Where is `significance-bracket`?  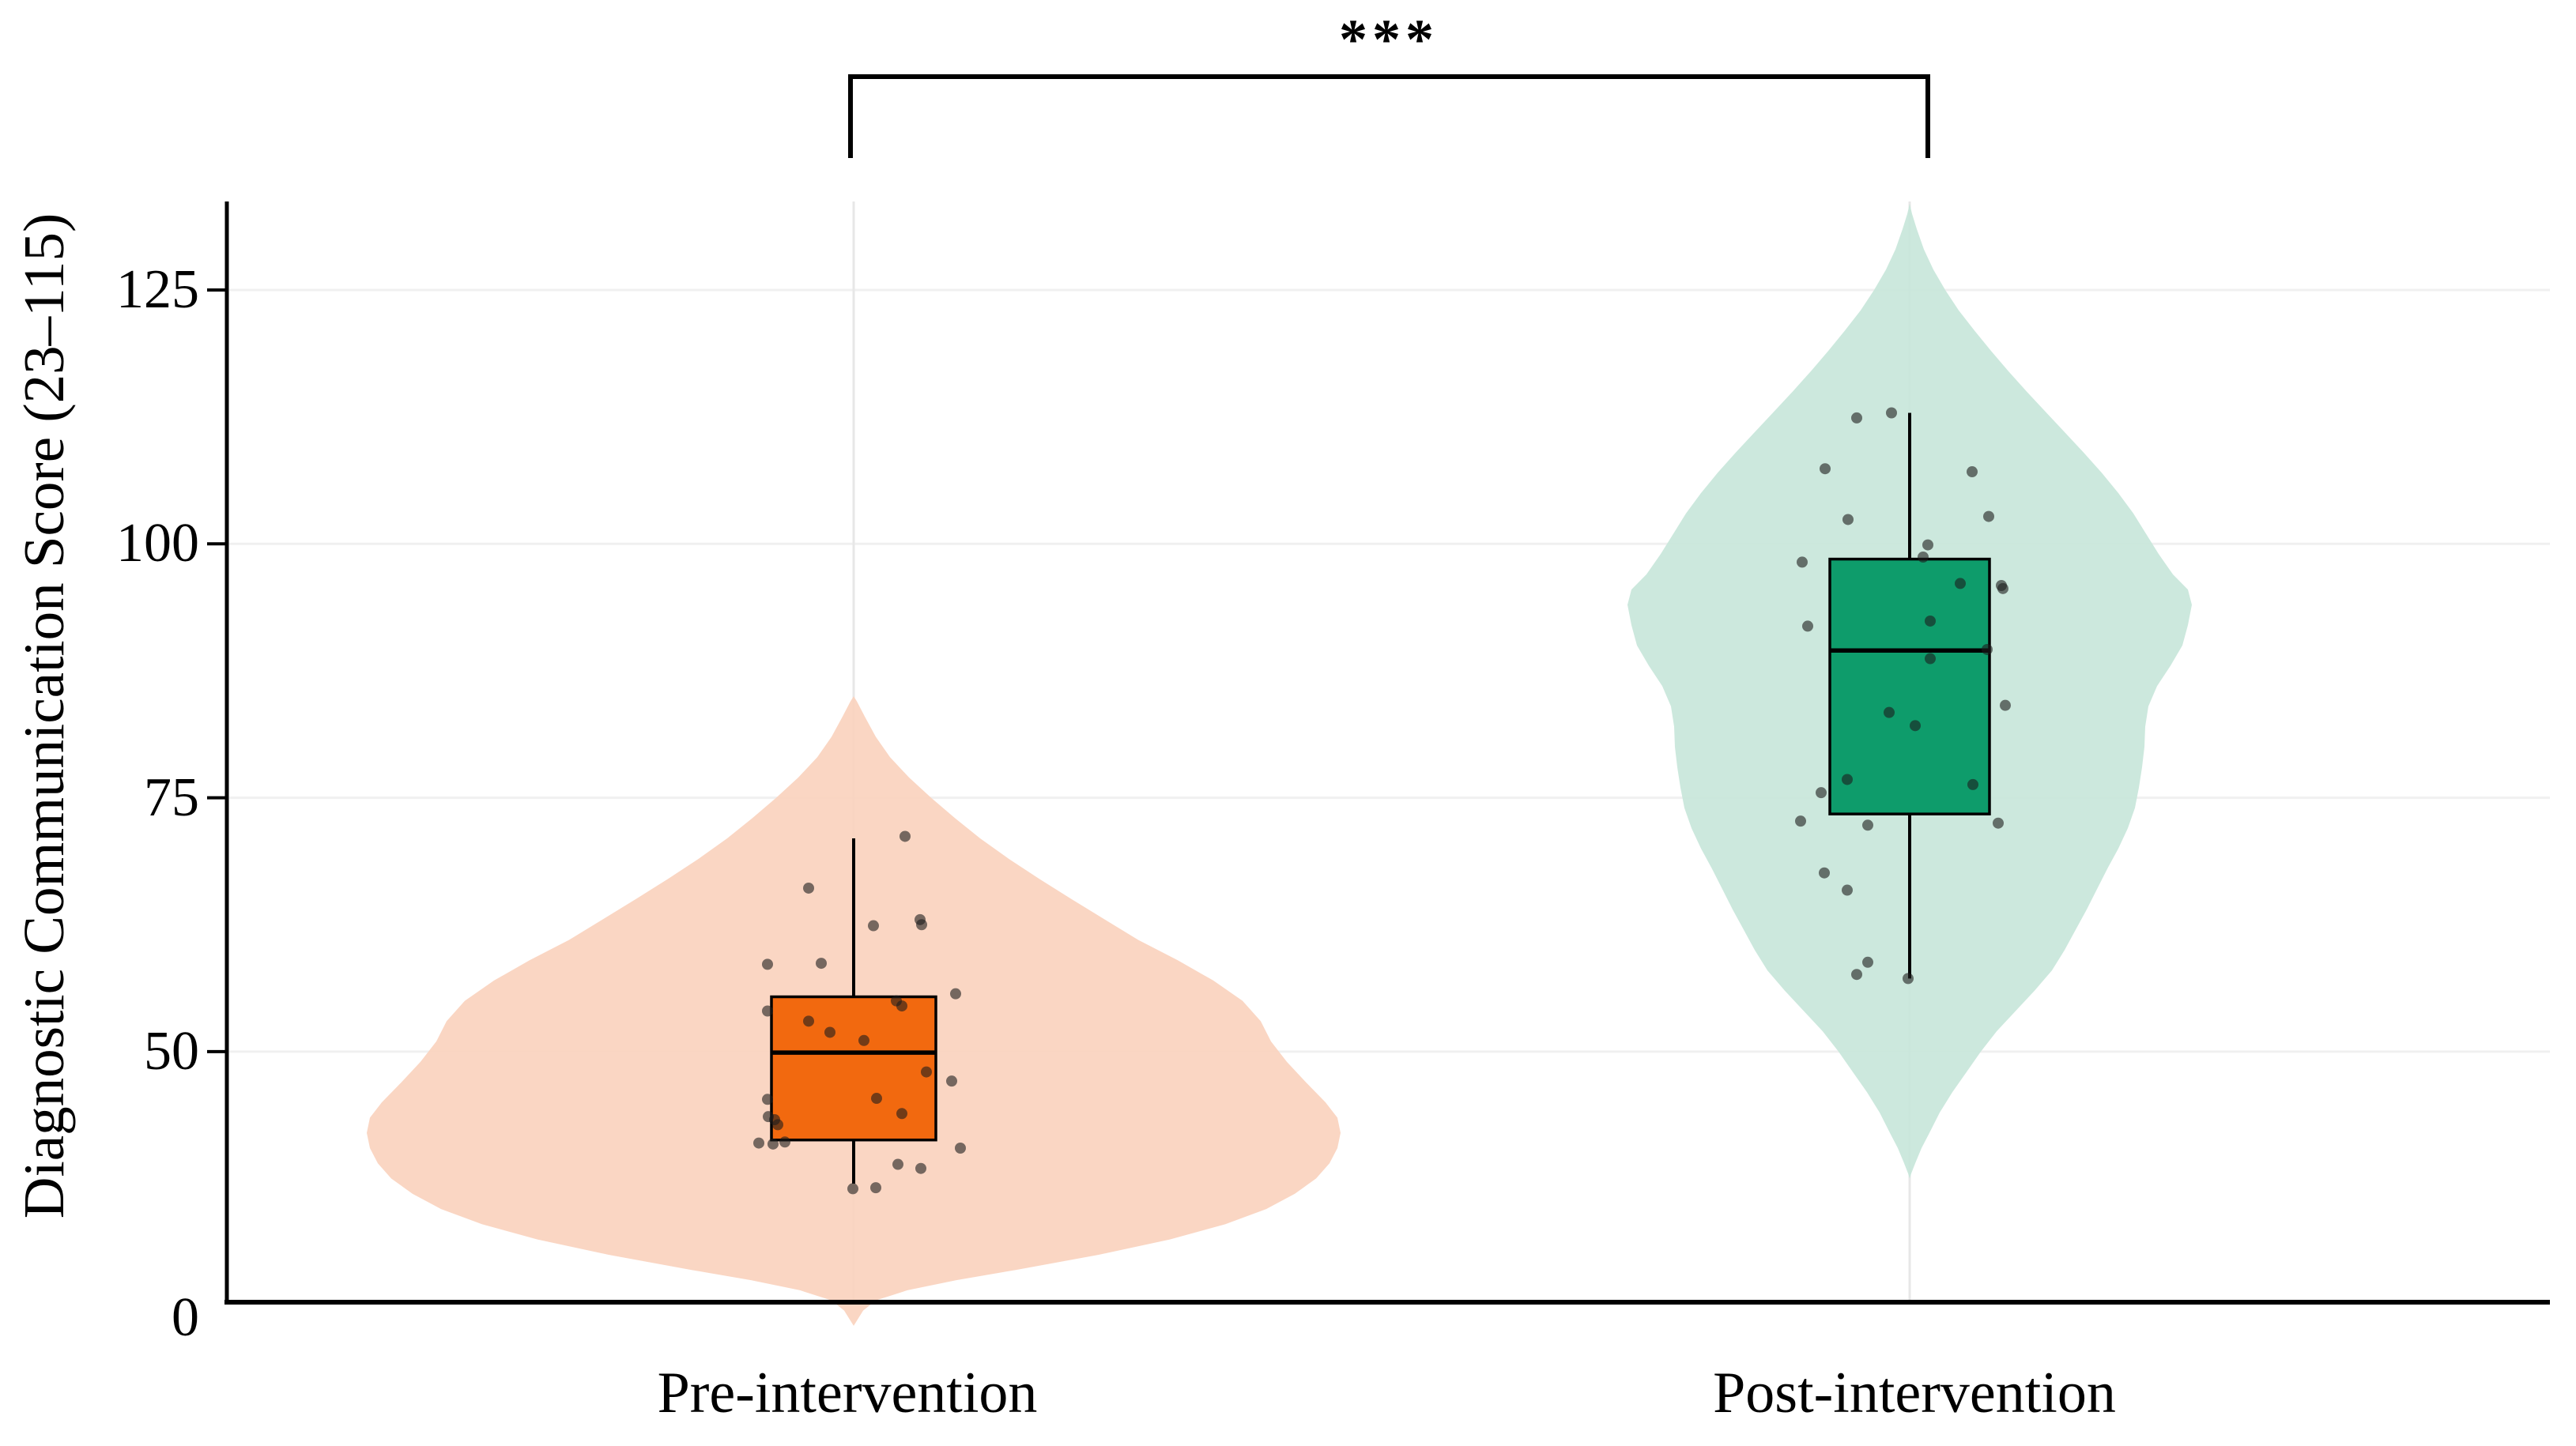 significance-bracket is located at coordinates (1389, 116).